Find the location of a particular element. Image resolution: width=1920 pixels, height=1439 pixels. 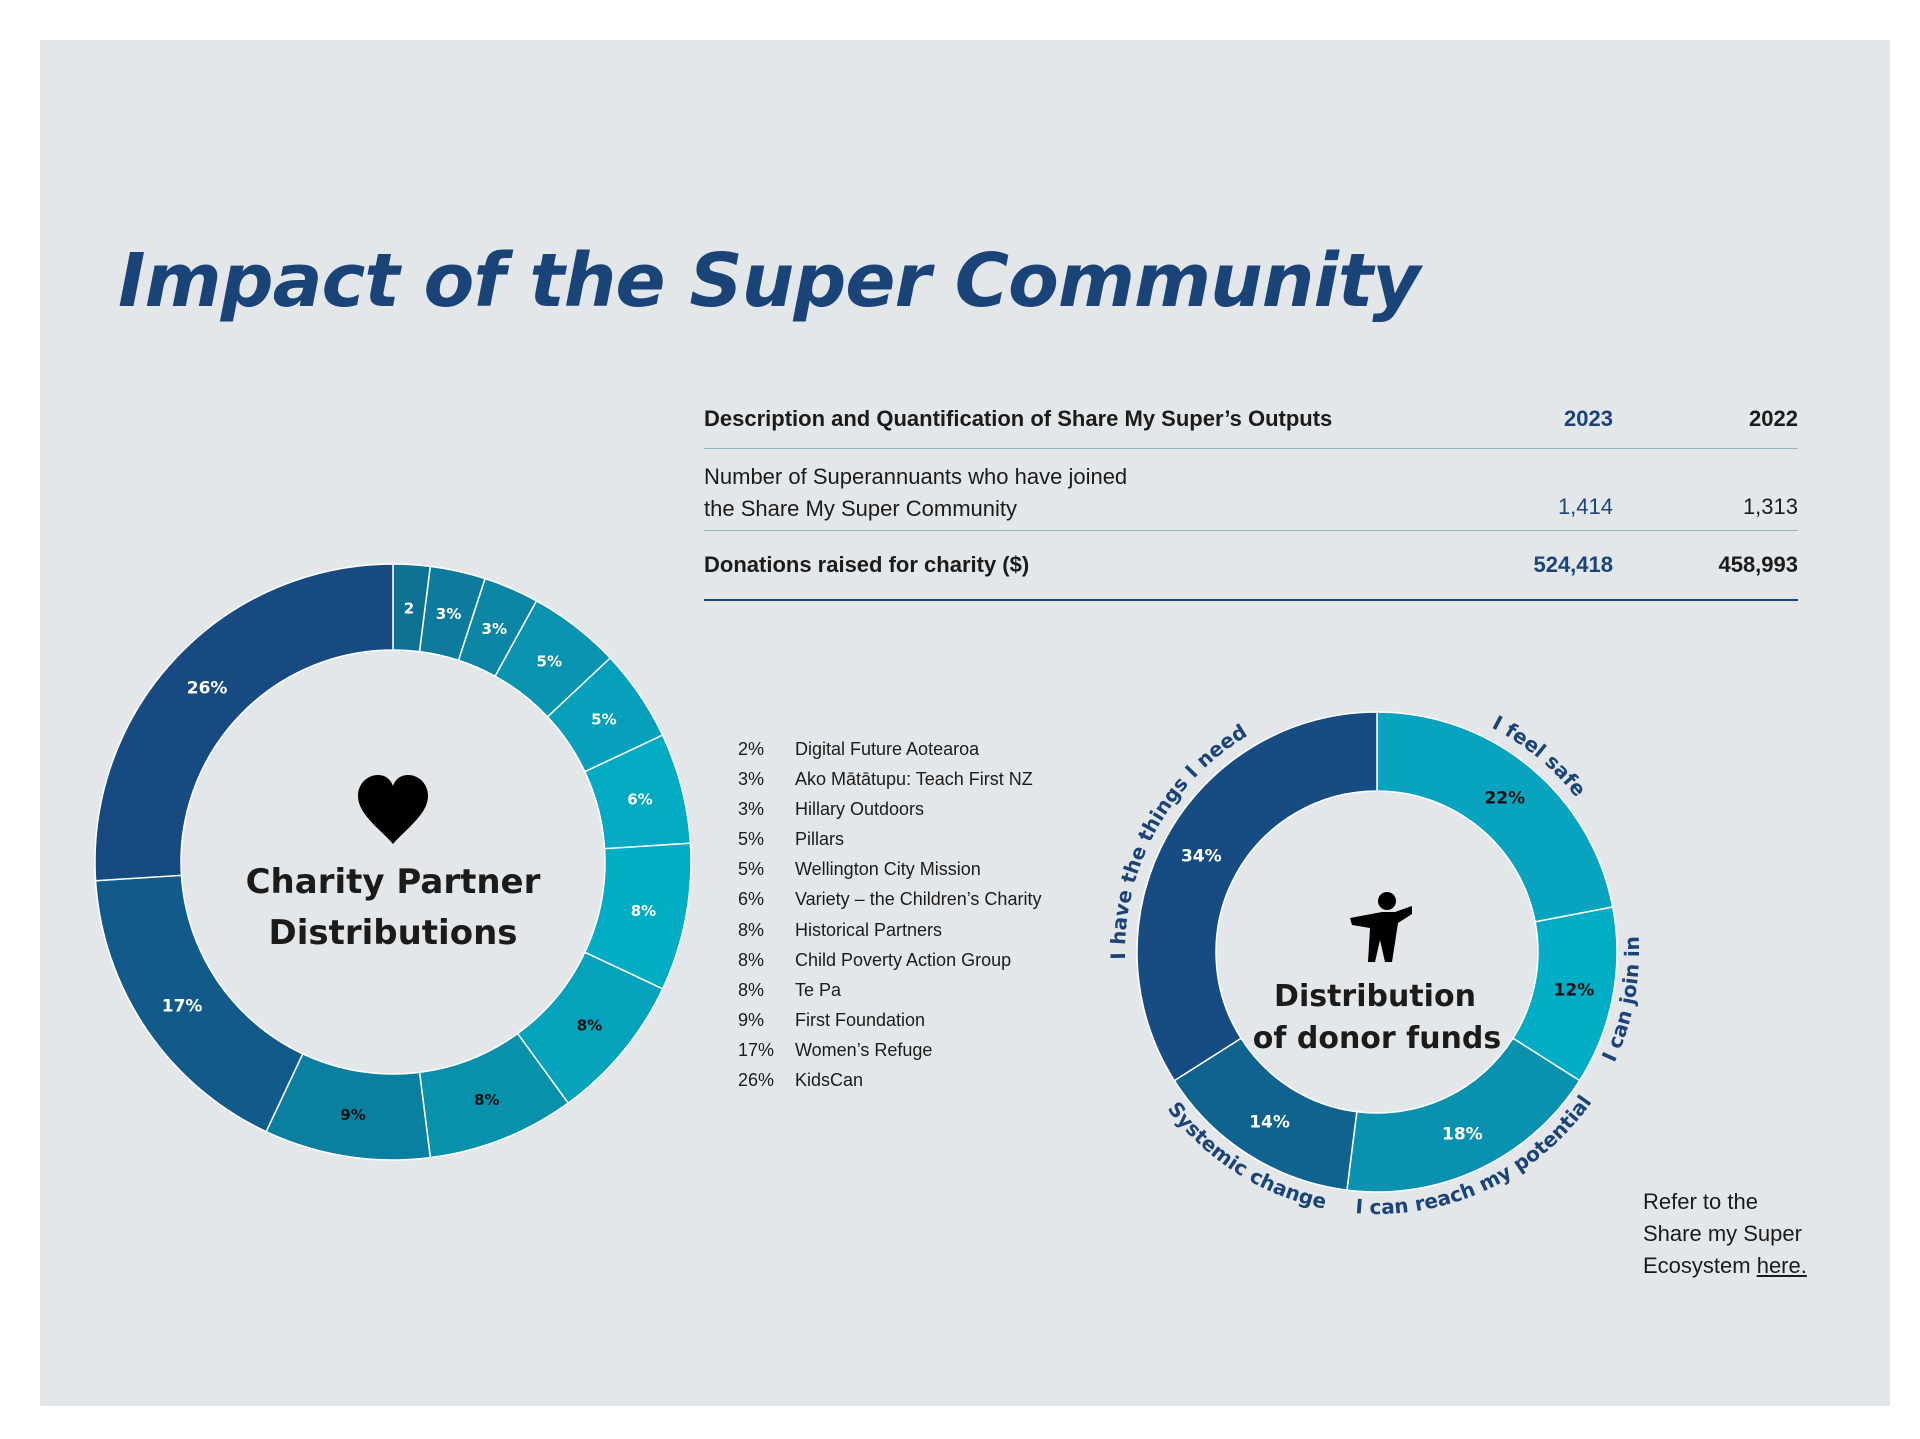

charity-donut-slice-label: 2 is located at coordinates (409, 609).